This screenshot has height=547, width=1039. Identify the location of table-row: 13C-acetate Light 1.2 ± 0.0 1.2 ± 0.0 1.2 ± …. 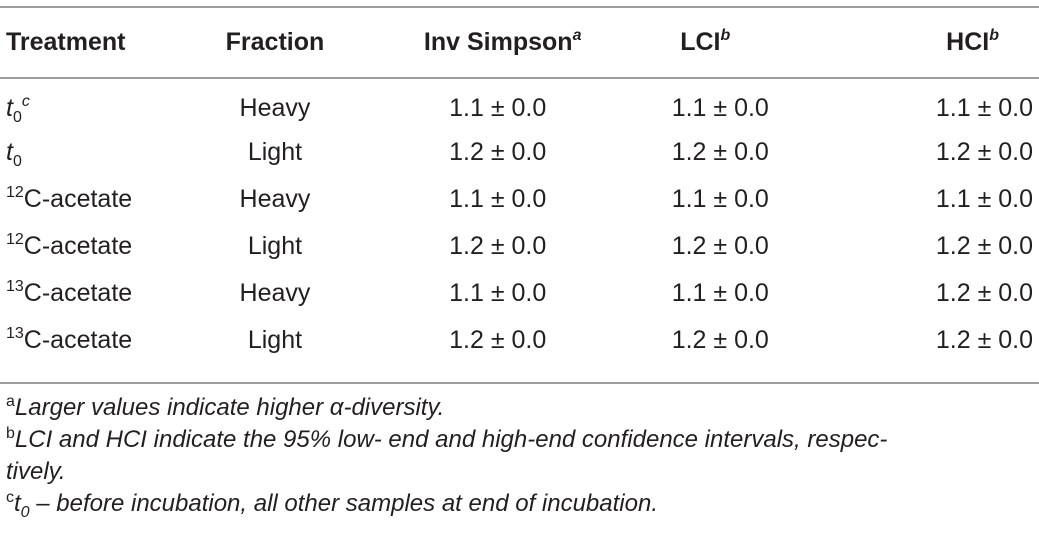
(519, 340).